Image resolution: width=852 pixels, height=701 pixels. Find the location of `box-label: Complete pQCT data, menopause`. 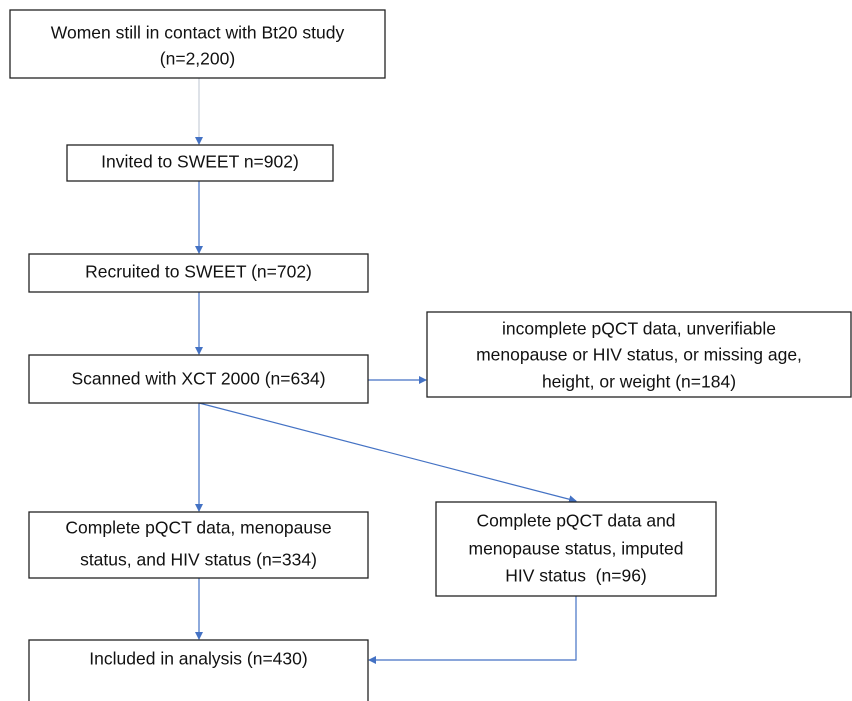

box-label: Complete pQCT data, menopause is located at coordinates (198, 528).